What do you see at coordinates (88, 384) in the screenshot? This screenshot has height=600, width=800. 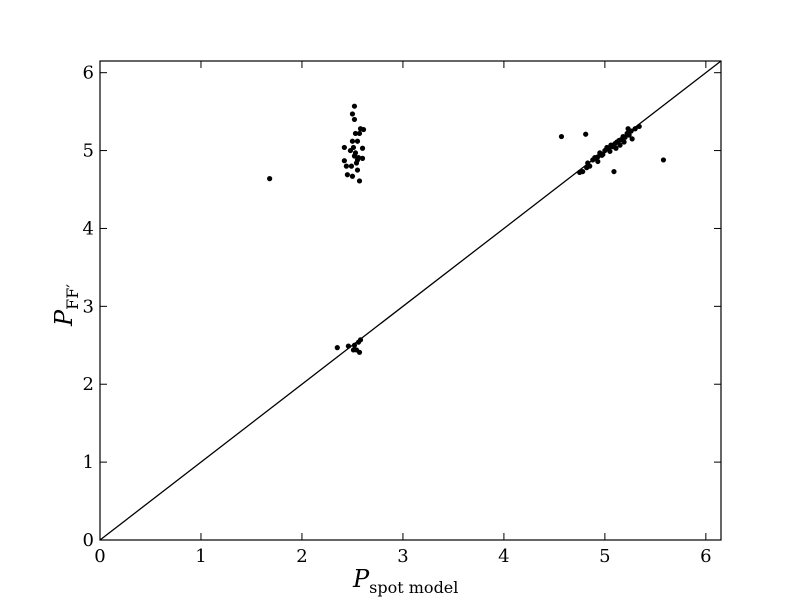 I see `y-tick-label-2: 2` at bounding box center [88, 384].